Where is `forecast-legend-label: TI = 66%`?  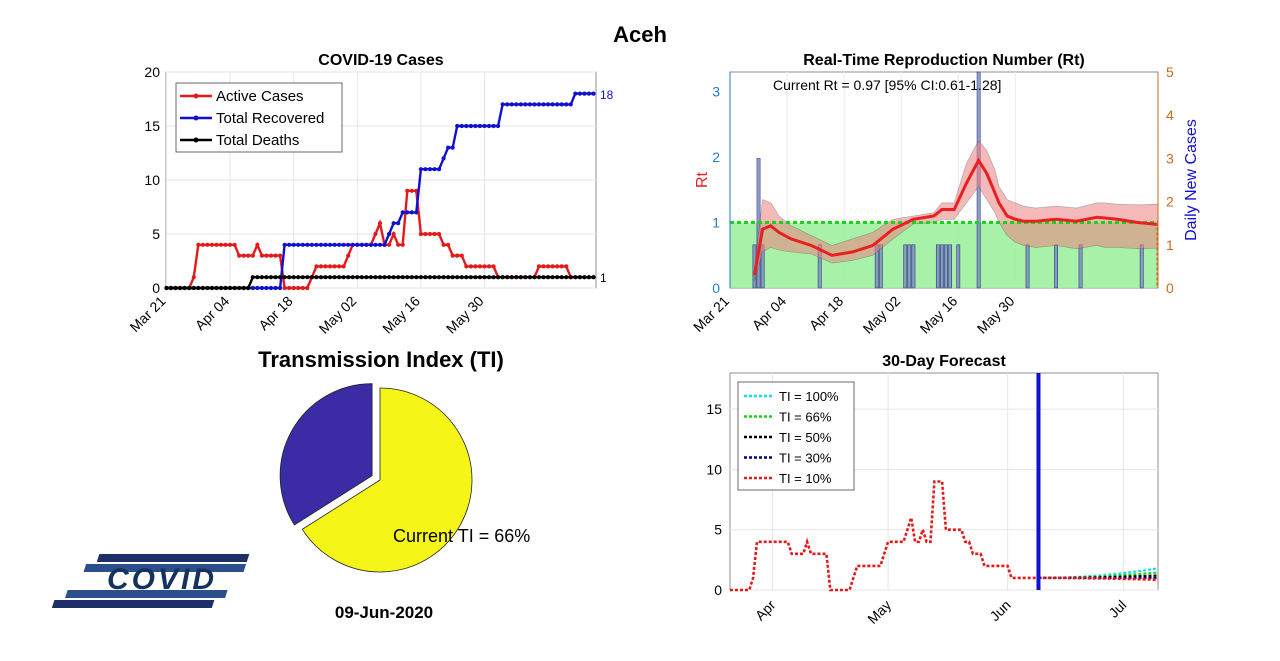 forecast-legend-label: TI = 66% is located at coordinates (805, 417).